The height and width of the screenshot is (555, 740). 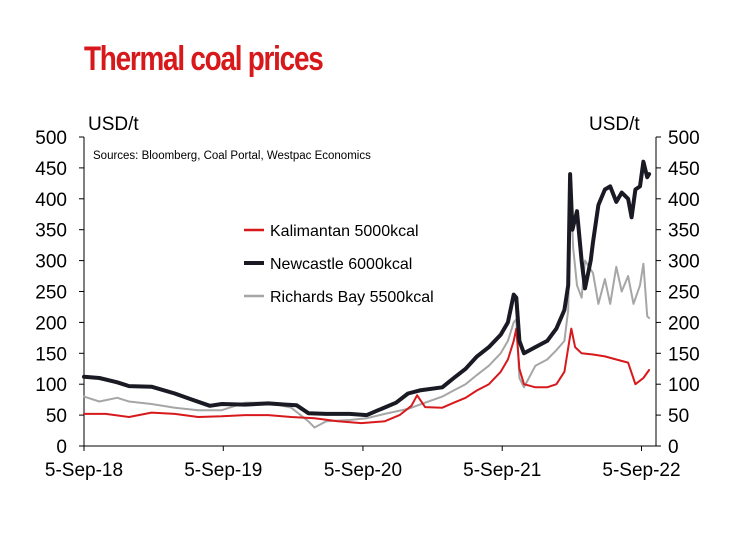 I want to click on right-y-axis-ticks: 0 50 100 150 200 250 300 350 400 450 500, so click(x=678, y=293).